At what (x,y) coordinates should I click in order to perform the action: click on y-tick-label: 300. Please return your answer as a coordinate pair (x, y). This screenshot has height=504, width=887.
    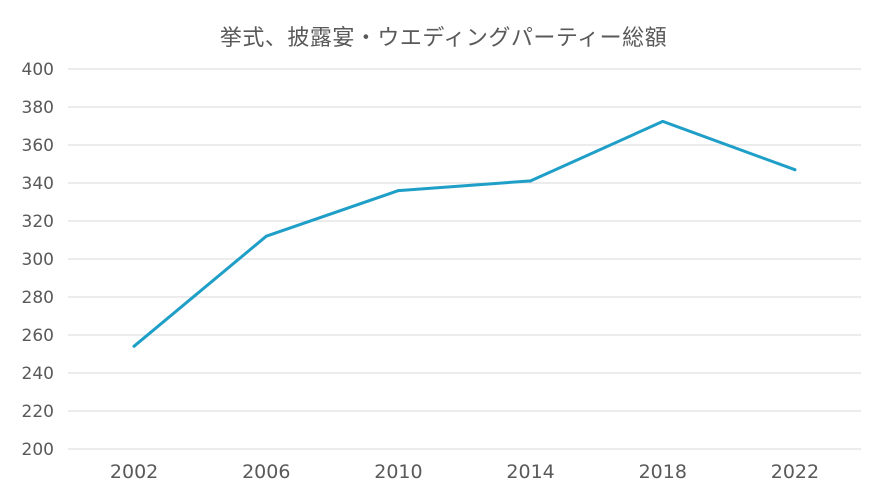
    Looking at the image, I should click on (38, 260).